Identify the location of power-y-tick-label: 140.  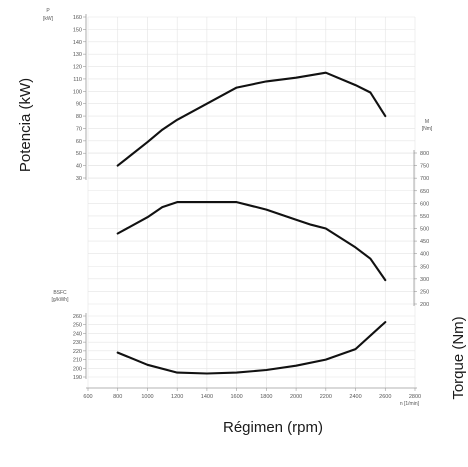
(77, 43).